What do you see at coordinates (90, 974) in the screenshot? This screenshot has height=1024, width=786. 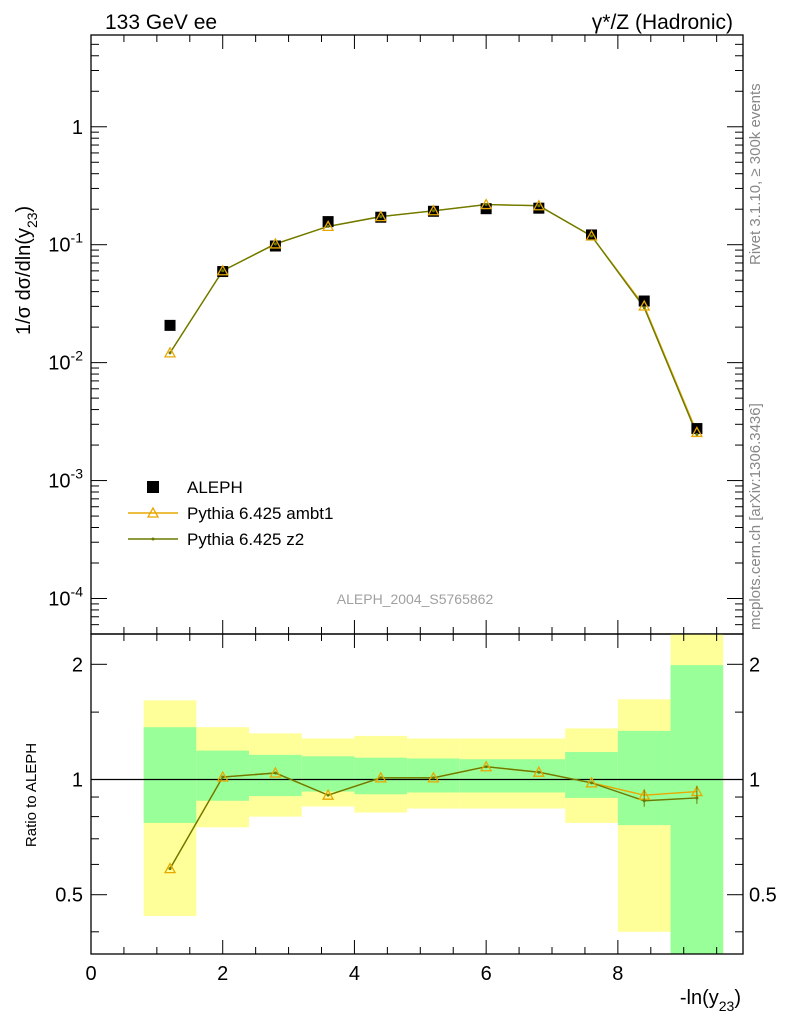 I see `x-tick-label: 0` at bounding box center [90, 974].